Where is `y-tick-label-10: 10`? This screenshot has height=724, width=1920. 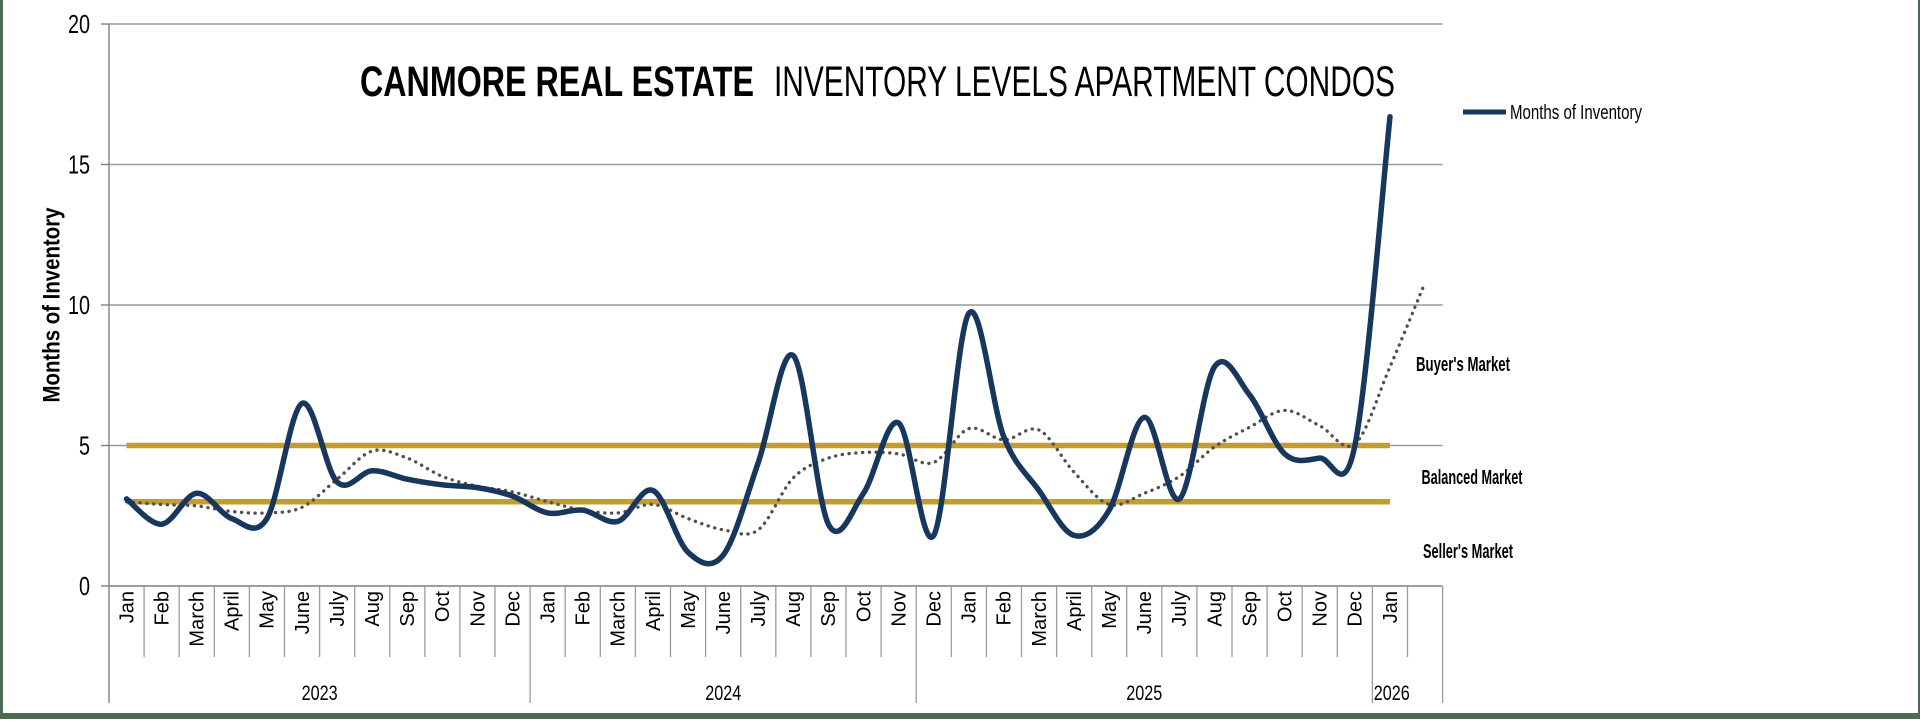 y-tick-label-10: 10 is located at coordinates (79, 305).